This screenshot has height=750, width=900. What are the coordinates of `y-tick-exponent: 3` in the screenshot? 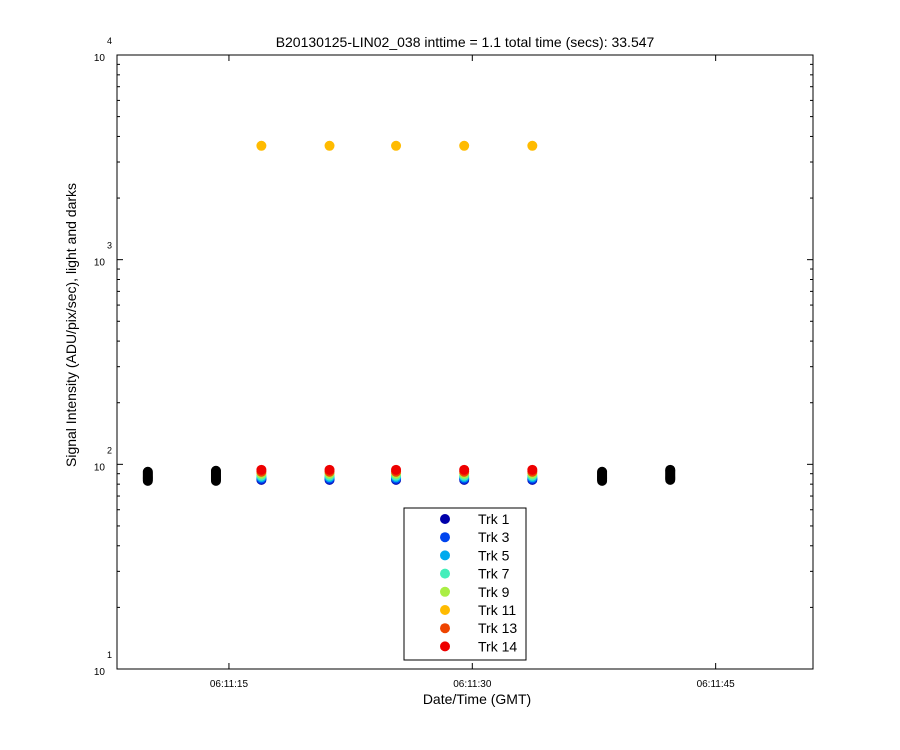 It's located at (109, 246).